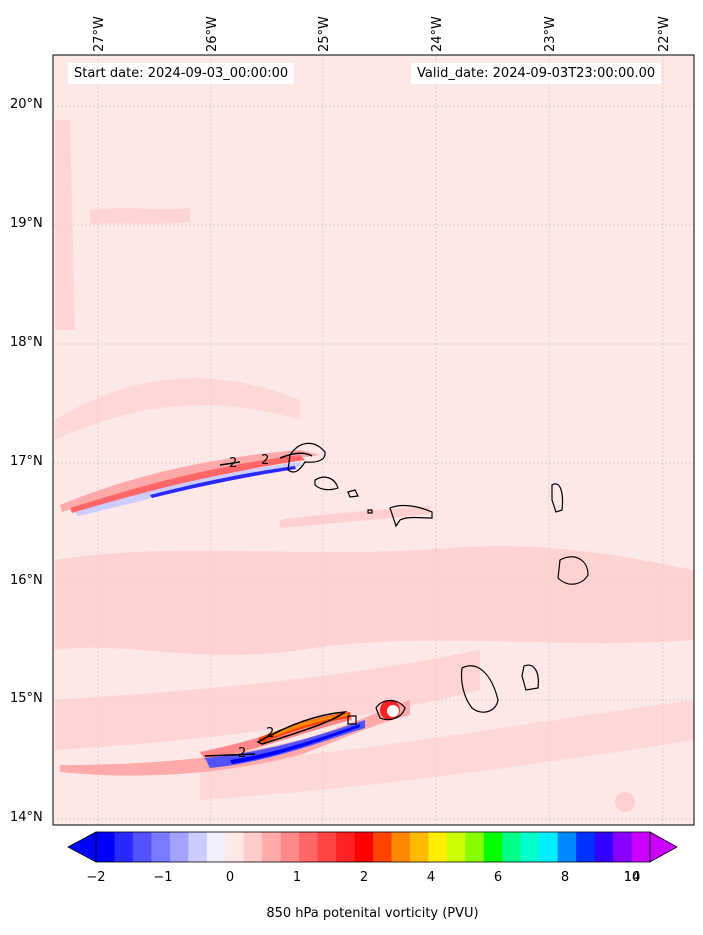 The height and width of the screenshot is (935, 703). Describe the element at coordinates (212, 34) in the screenshot. I see `lon-label: 26°W` at that location.